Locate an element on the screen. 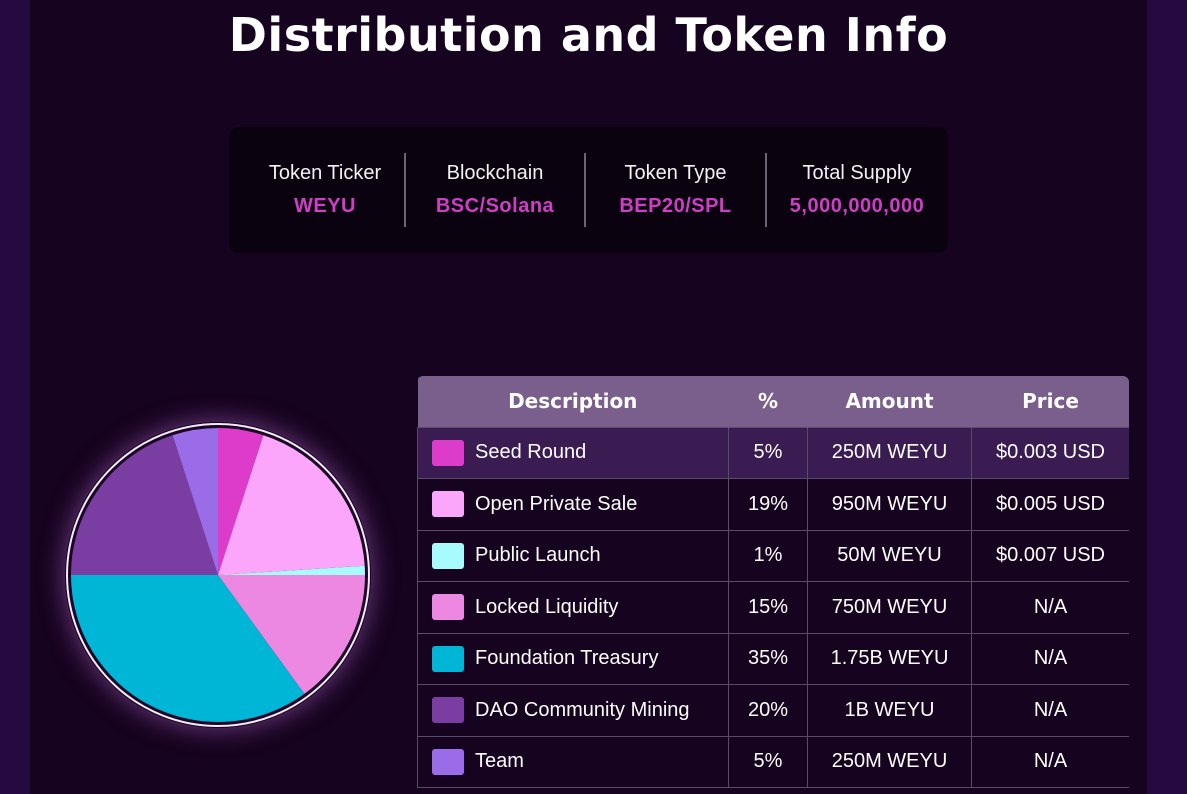  page-title: Distribution and Token Info is located at coordinates (588, 35).